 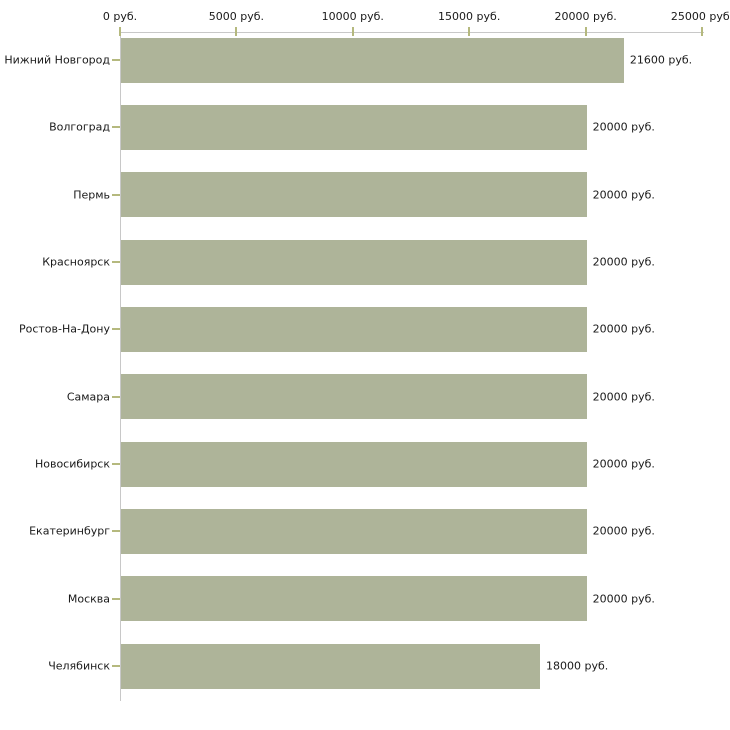 I want to click on category-label: Челябинск, so click(x=79, y=666).